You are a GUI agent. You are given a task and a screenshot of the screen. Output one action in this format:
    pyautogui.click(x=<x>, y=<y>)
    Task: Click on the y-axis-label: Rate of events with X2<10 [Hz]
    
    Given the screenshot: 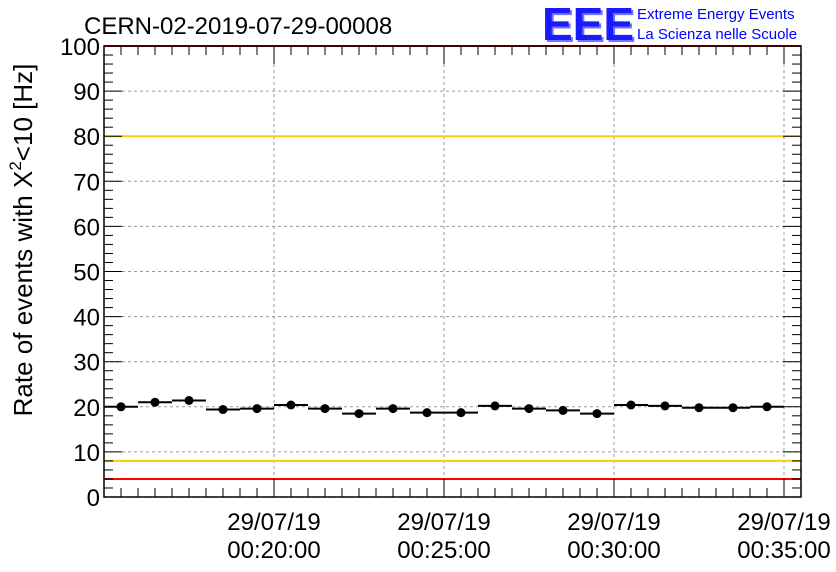 What is the action you would take?
    pyautogui.click(x=22, y=240)
    